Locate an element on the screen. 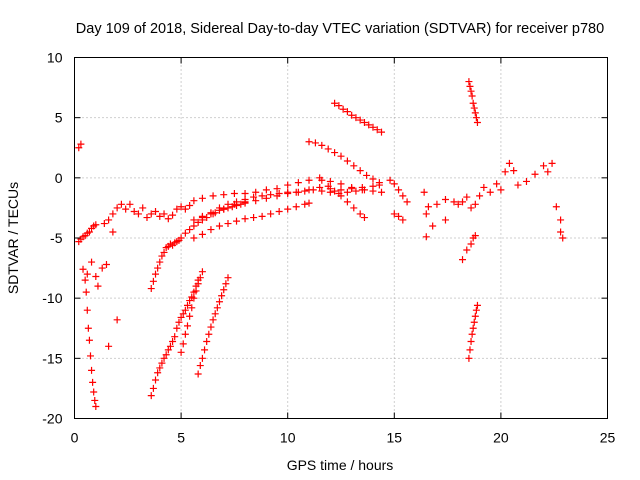 The image size is (640, 480). y-tick-label: 5 is located at coordinates (59, 118).